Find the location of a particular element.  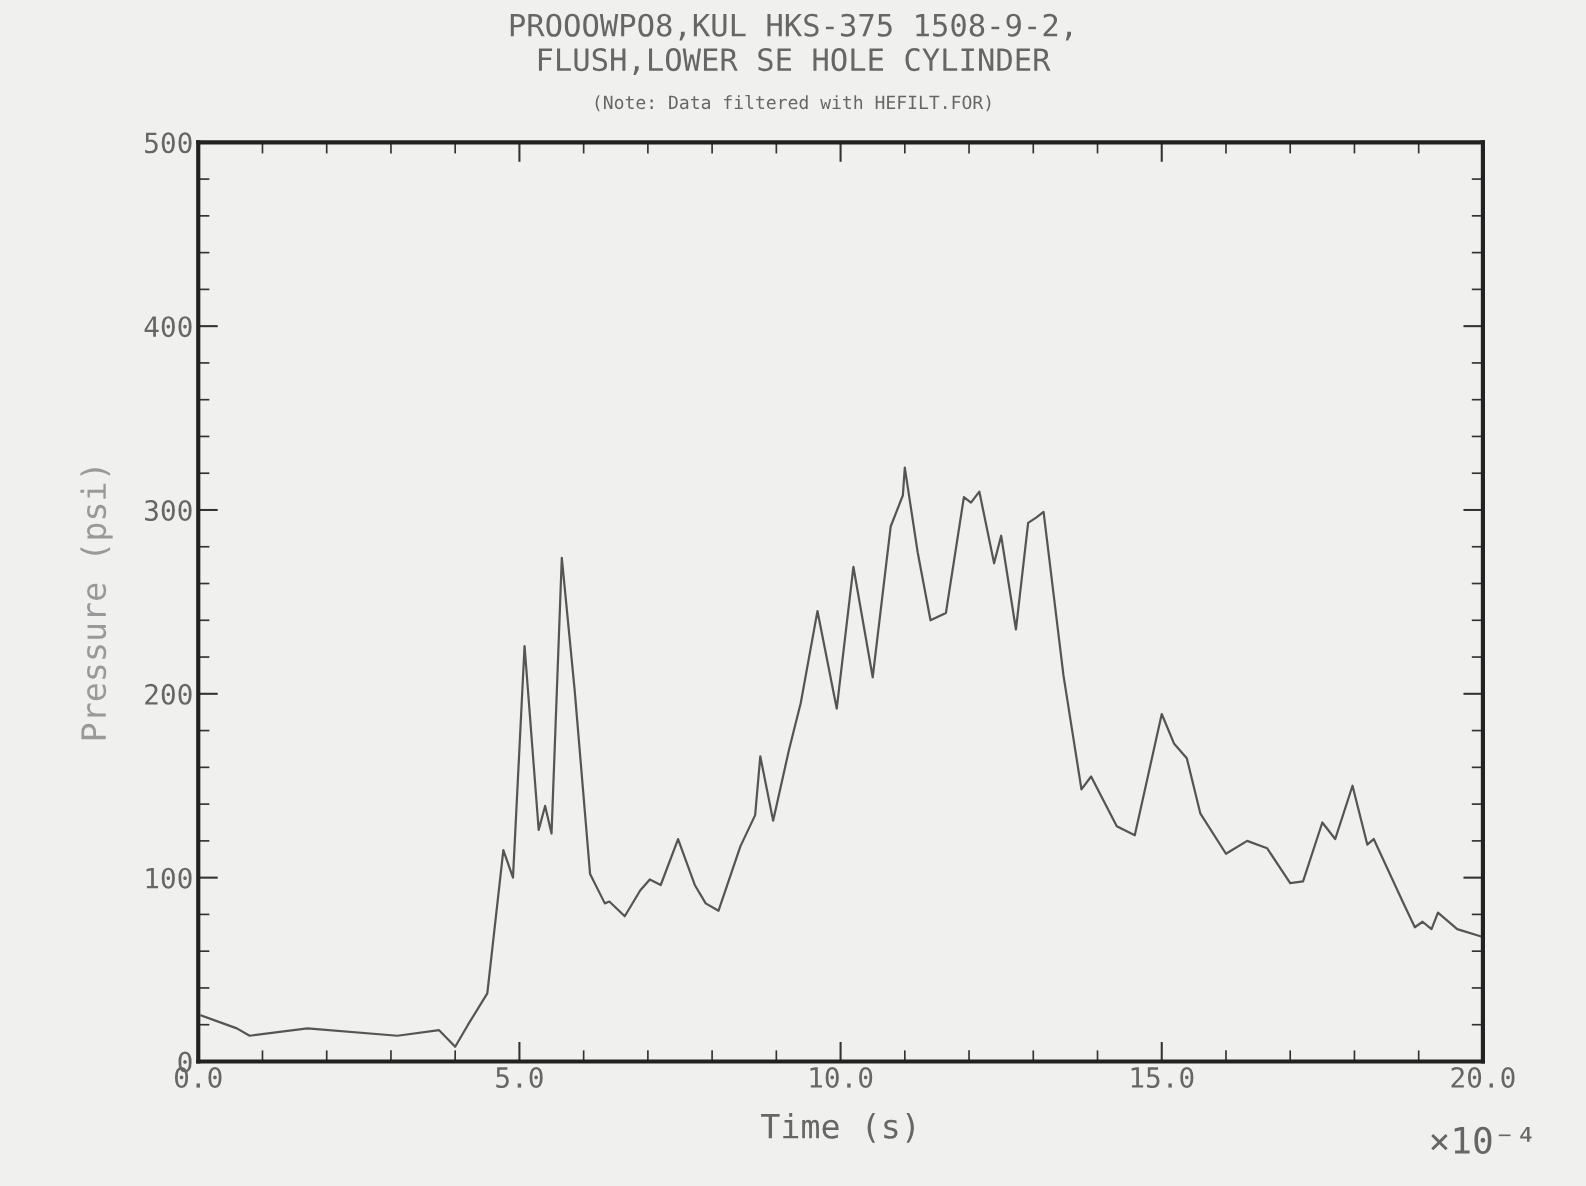

y-tick-label: 200 is located at coordinates (168, 694).